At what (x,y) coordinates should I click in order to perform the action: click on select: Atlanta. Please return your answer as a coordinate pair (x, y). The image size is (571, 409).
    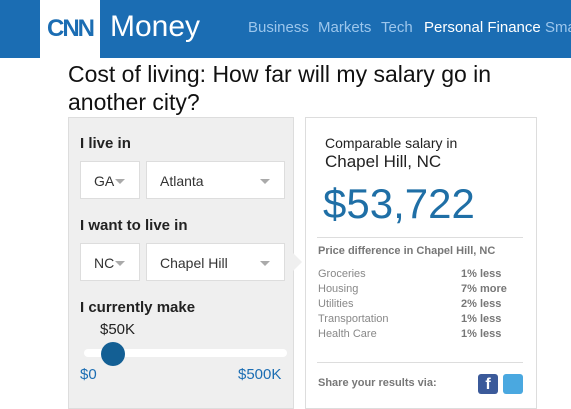
    Looking at the image, I should click on (215, 180).